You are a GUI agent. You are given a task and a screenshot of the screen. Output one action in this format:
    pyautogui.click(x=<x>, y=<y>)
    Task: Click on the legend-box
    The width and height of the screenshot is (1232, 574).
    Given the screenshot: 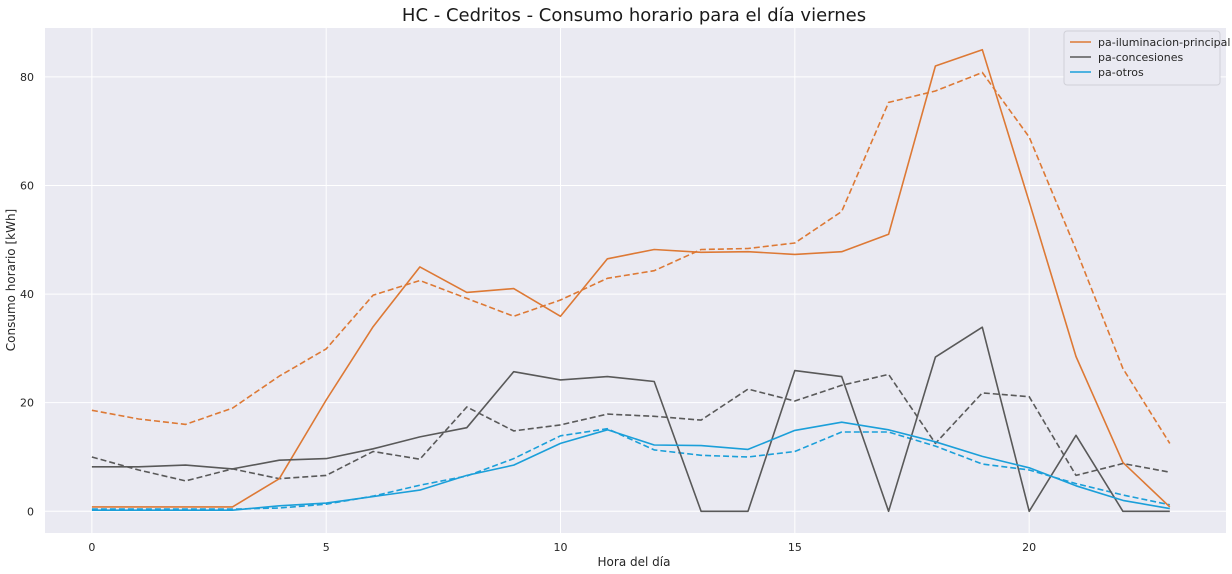 What is the action you would take?
    pyautogui.click(x=1142, y=58)
    